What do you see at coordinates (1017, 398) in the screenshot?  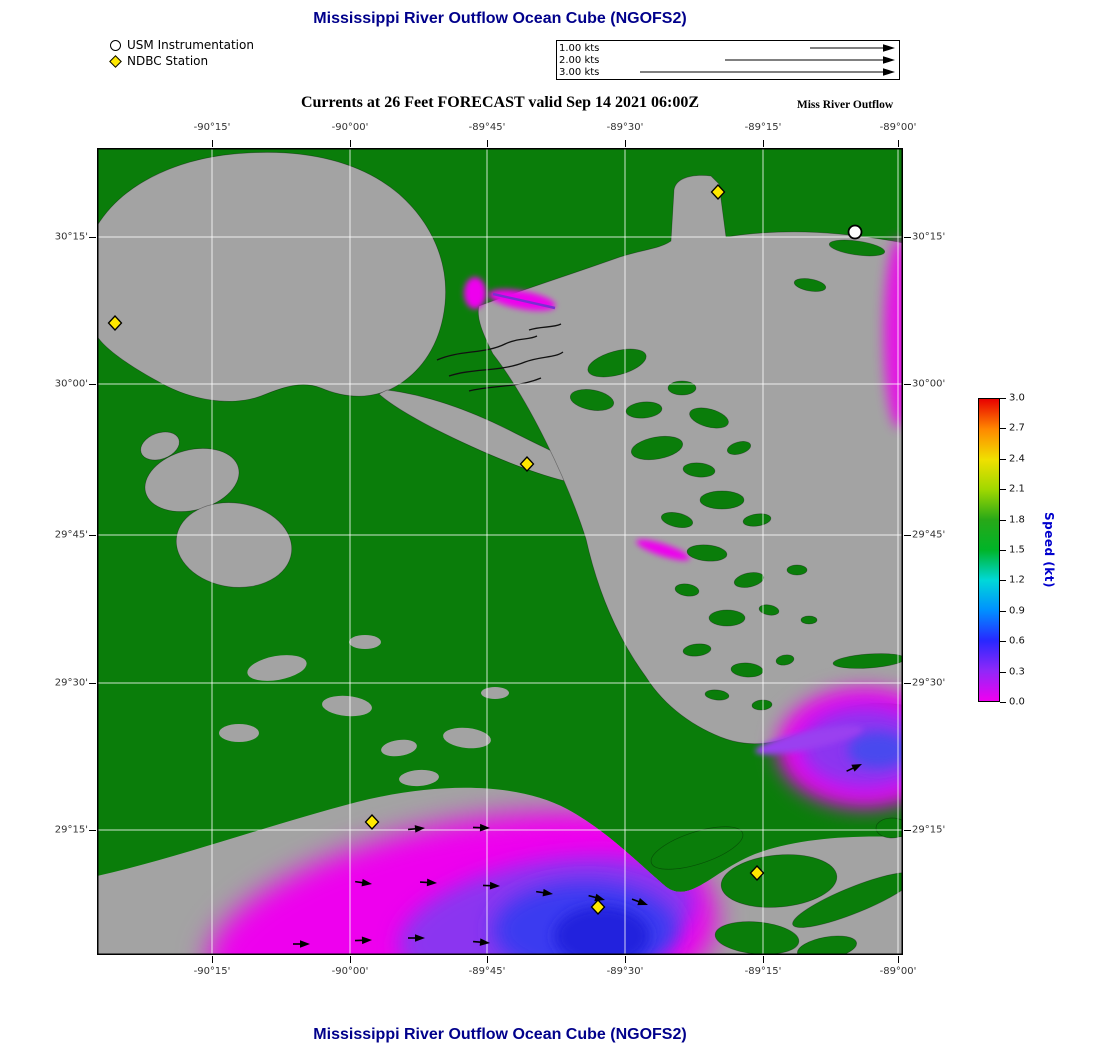 I see `colorbar-tick-label: 3.0` at bounding box center [1017, 398].